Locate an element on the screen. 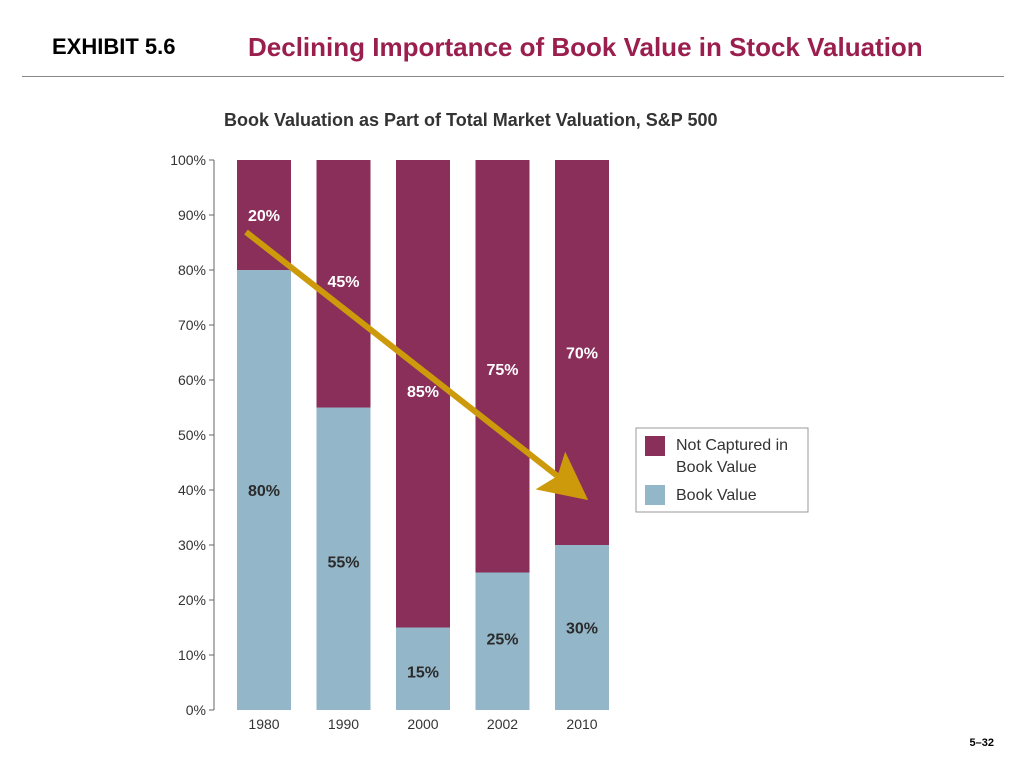  bar-not-captured-2000 is located at coordinates (423, 394).